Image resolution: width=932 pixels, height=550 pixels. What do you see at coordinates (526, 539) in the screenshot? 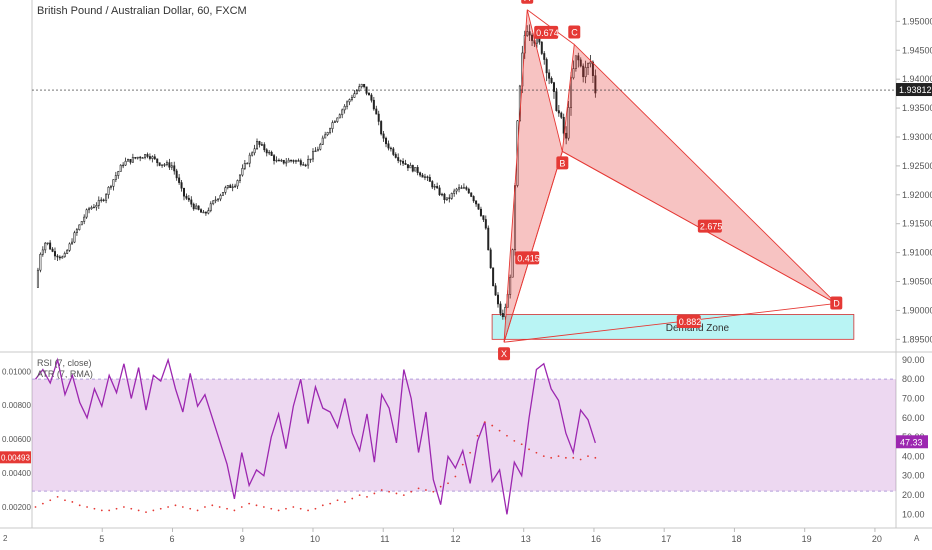
I see `time-axis-label: 13` at bounding box center [526, 539].